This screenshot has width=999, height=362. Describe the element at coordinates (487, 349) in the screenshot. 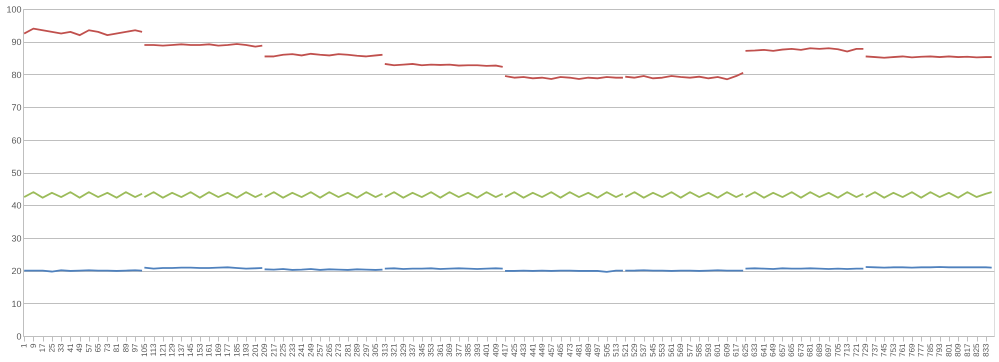

I see `x-tick-label: 401` at that location.